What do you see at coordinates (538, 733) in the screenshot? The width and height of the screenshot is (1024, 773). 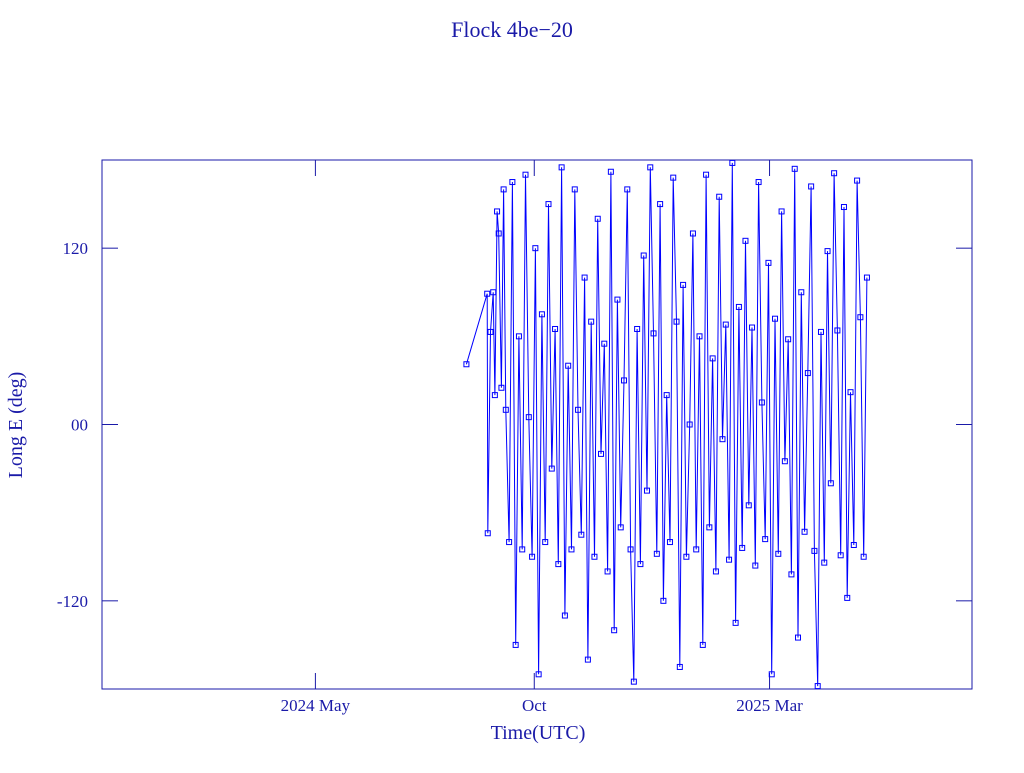 I see `x-axis-label: Time(UTC)` at bounding box center [538, 733].